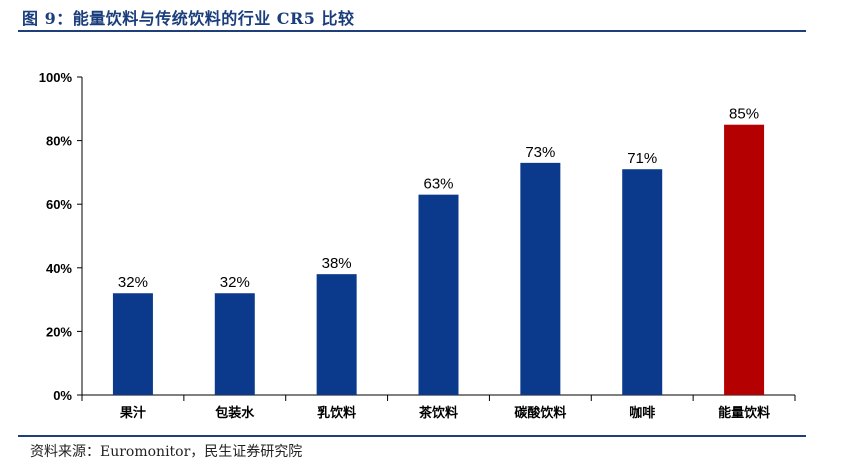  What do you see at coordinates (642, 413) in the screenshot?
I see `x-tick-label: 咖啡` at bounding box center [642, 413].